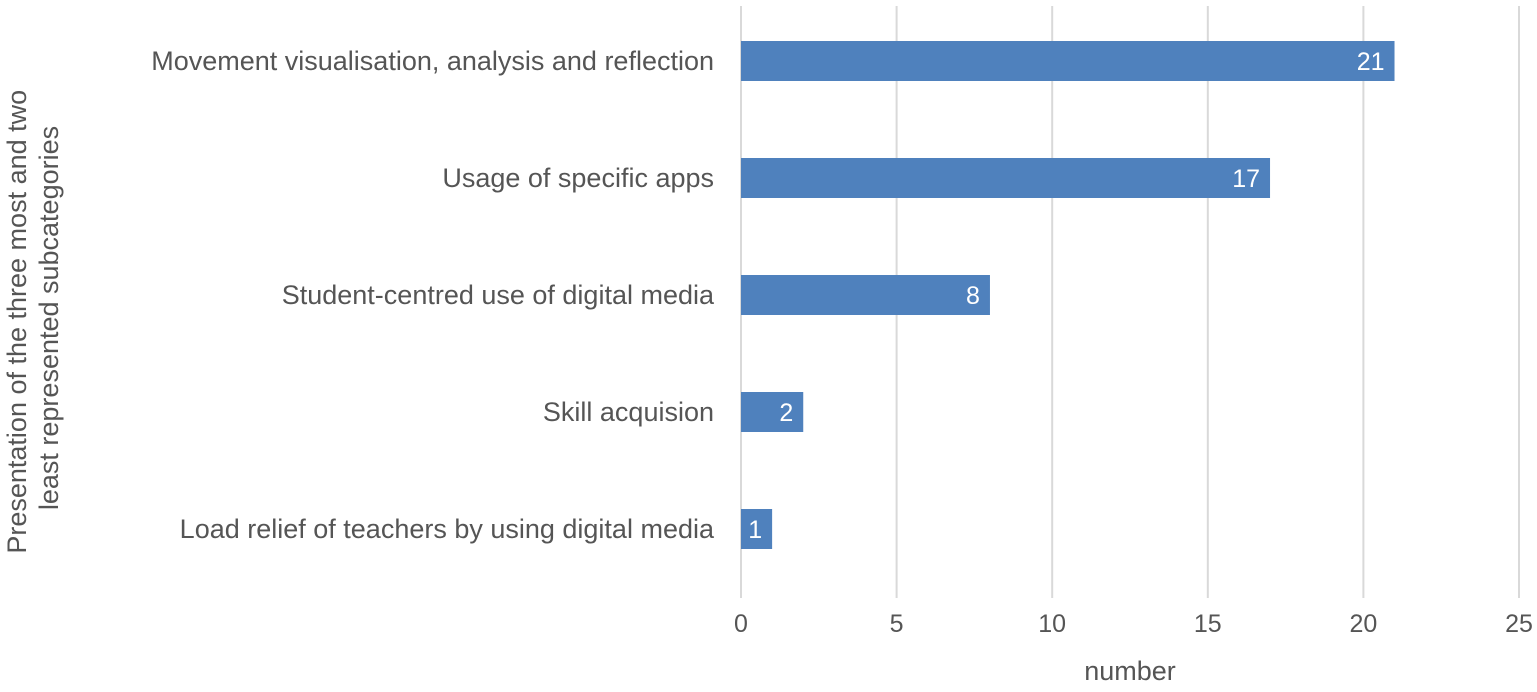 The height and width of the screenshot is (692, 1537). Describe the element at coordinates (1208, 624) in the screenshot. I see `x-tick-label: 15` at that location.